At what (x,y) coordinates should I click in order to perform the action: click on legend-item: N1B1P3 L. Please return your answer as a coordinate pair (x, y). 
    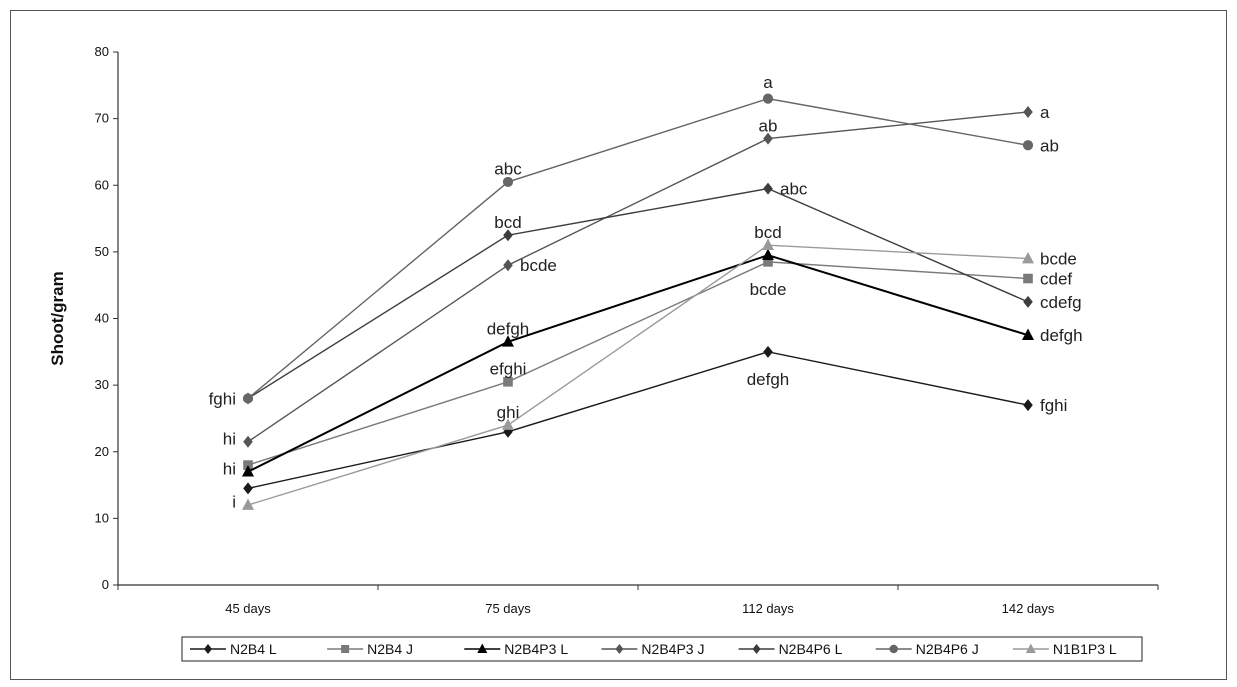
    Looking at the image, I should click on (1064, 649).